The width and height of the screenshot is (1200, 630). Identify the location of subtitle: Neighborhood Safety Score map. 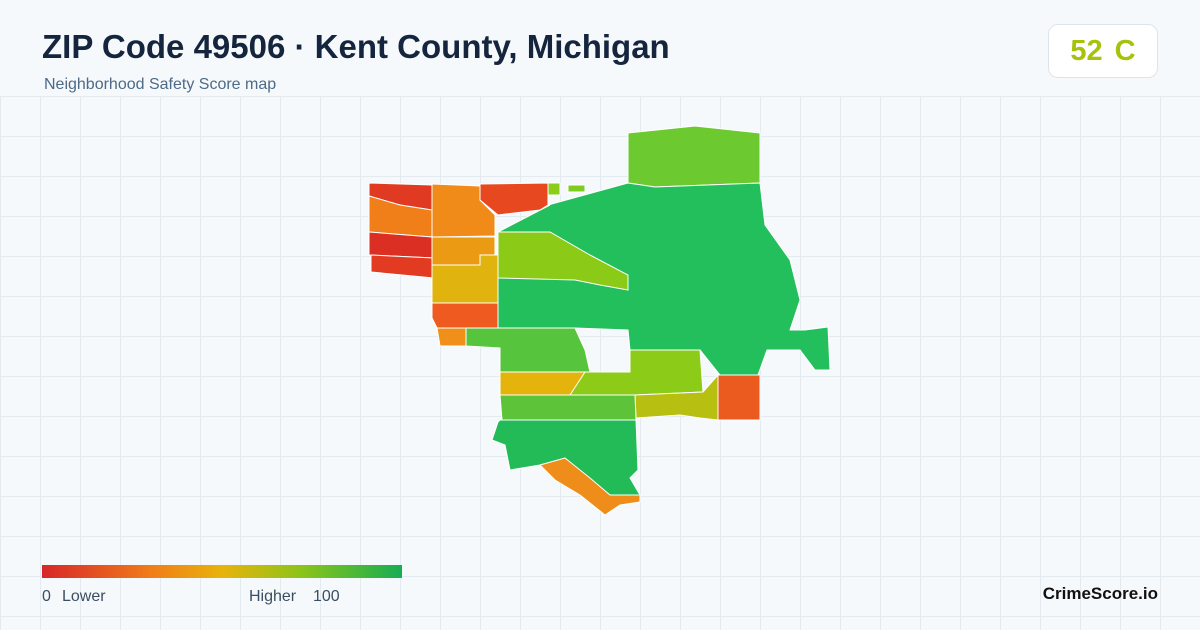
(160, 84).